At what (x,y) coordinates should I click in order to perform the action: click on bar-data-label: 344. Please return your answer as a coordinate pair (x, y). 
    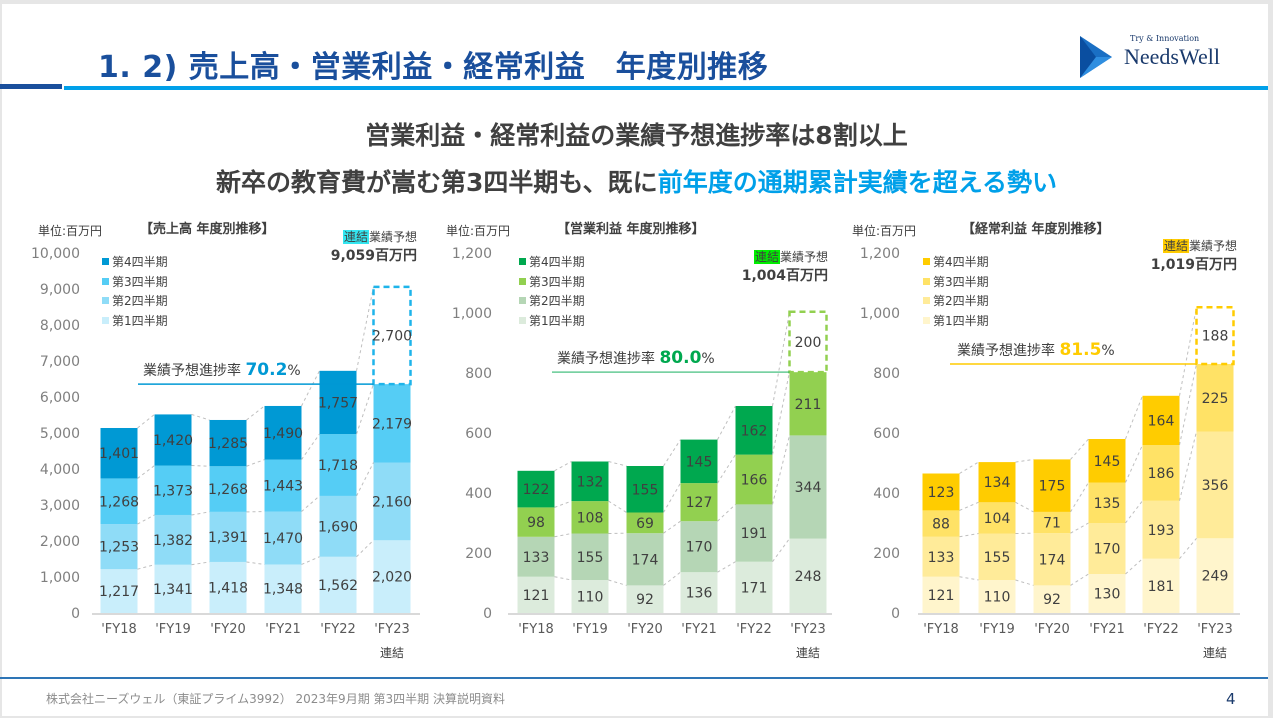
    Looking at the image, I should click on (808, 488).